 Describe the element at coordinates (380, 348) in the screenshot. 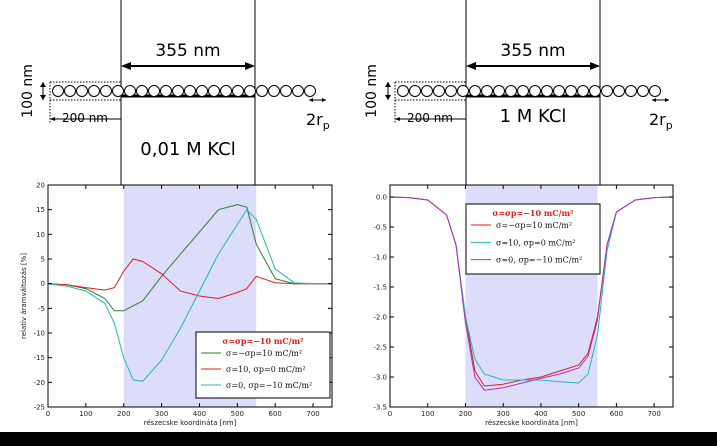

I see `y-tick-label: -2.5` at that location.